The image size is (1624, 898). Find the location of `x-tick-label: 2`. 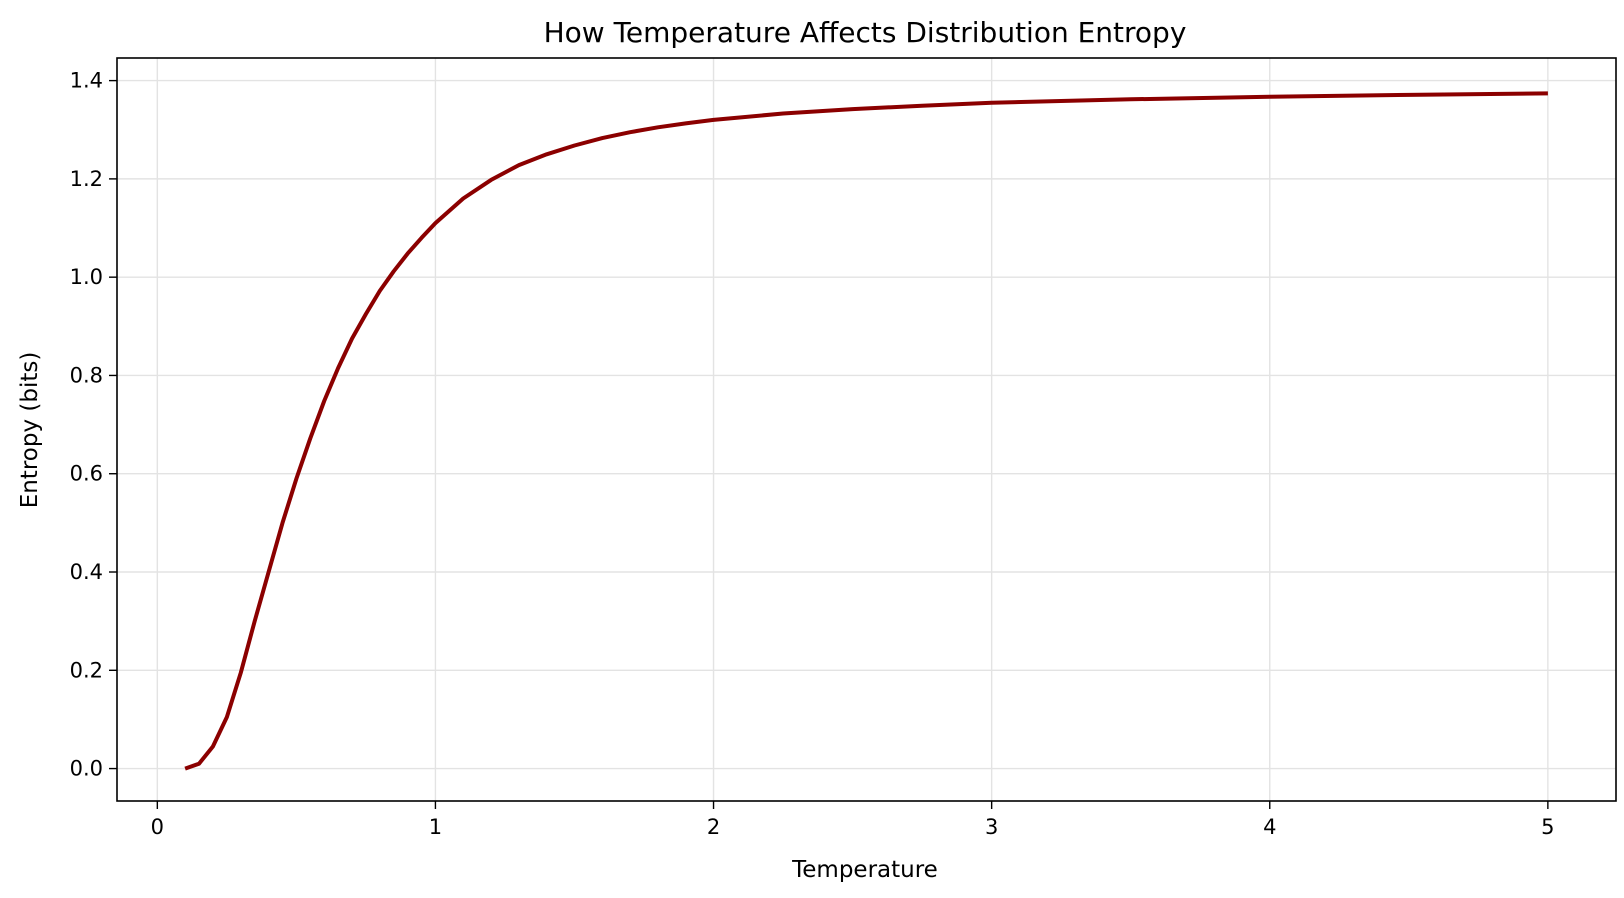

x-tick-label: 2 is located at coordinates (713, 827).